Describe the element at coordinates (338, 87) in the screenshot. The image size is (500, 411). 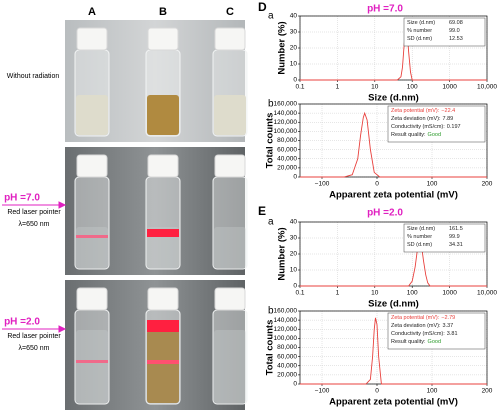
I see `x-tick-label: 1` at that location.